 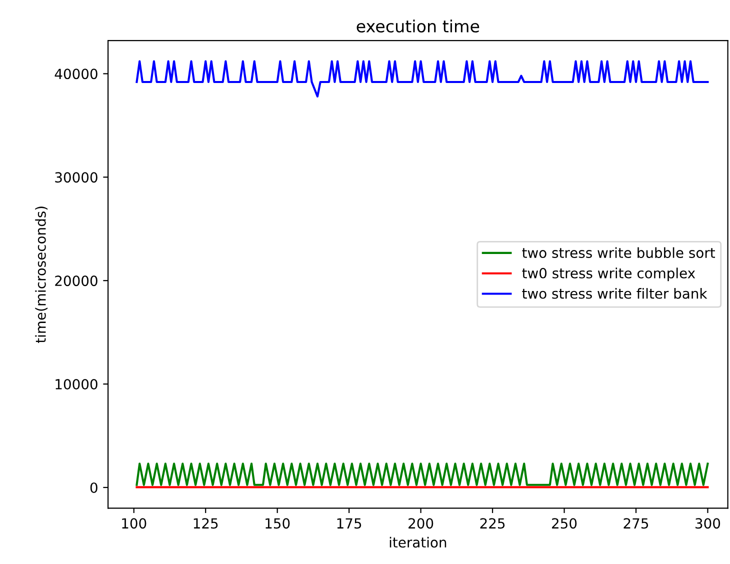 What do you see at coordinates (134, 523) in the screenshot?
I see `x-tick-label: 100` at bounding box center [134, 523].